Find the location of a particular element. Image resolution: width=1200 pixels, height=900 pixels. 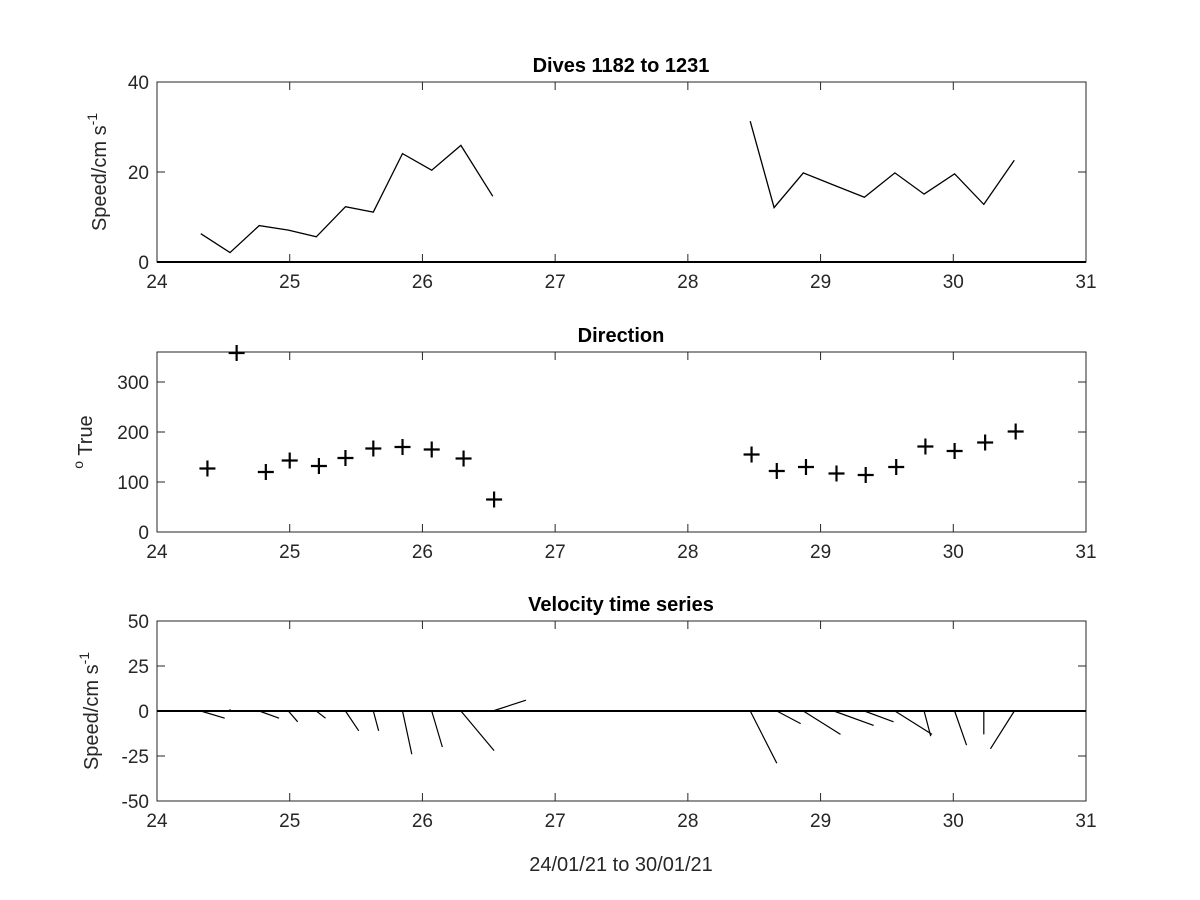

speed-y-tick-label: 20 is located at coordinates (138, 173).